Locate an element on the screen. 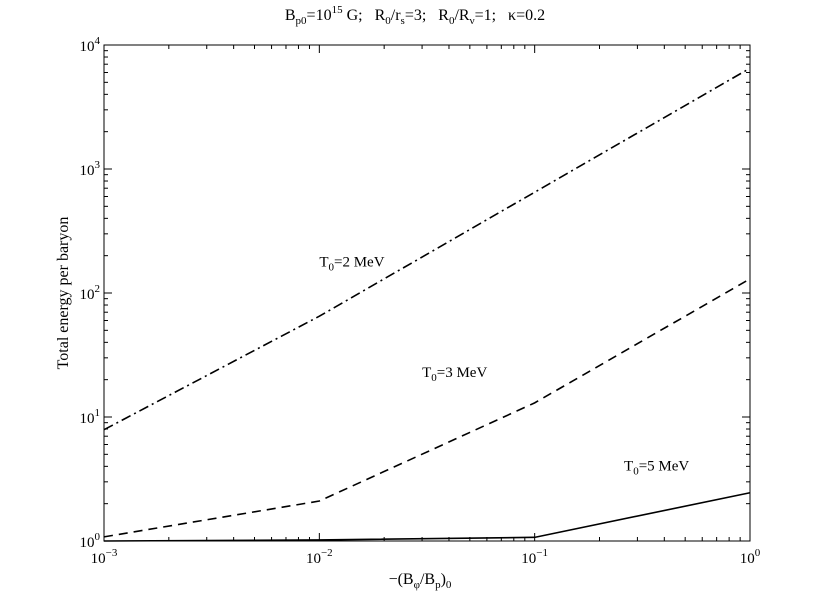 This screenshot has width=830, height=608. title-bp-sub: p0 is located at coordinates (302, 21).